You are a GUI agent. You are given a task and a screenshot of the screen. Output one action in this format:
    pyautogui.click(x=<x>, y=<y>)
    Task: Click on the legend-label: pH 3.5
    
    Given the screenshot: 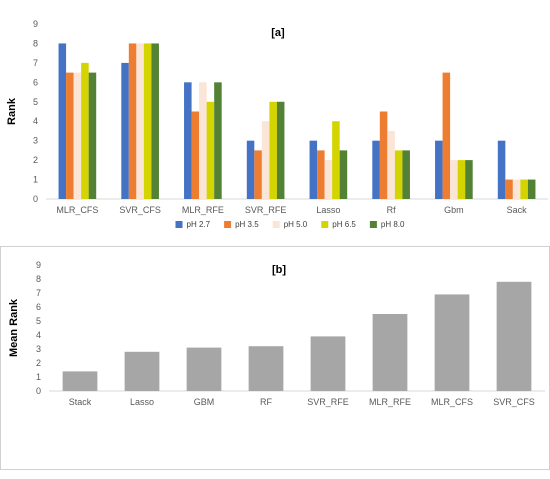 What is the action you would take?
    pyautogui.click(x=247, y=224)
    